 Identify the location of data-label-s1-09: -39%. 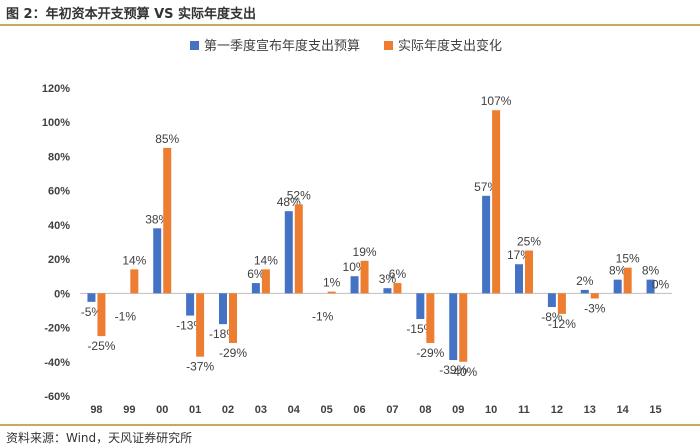
(453, 370).